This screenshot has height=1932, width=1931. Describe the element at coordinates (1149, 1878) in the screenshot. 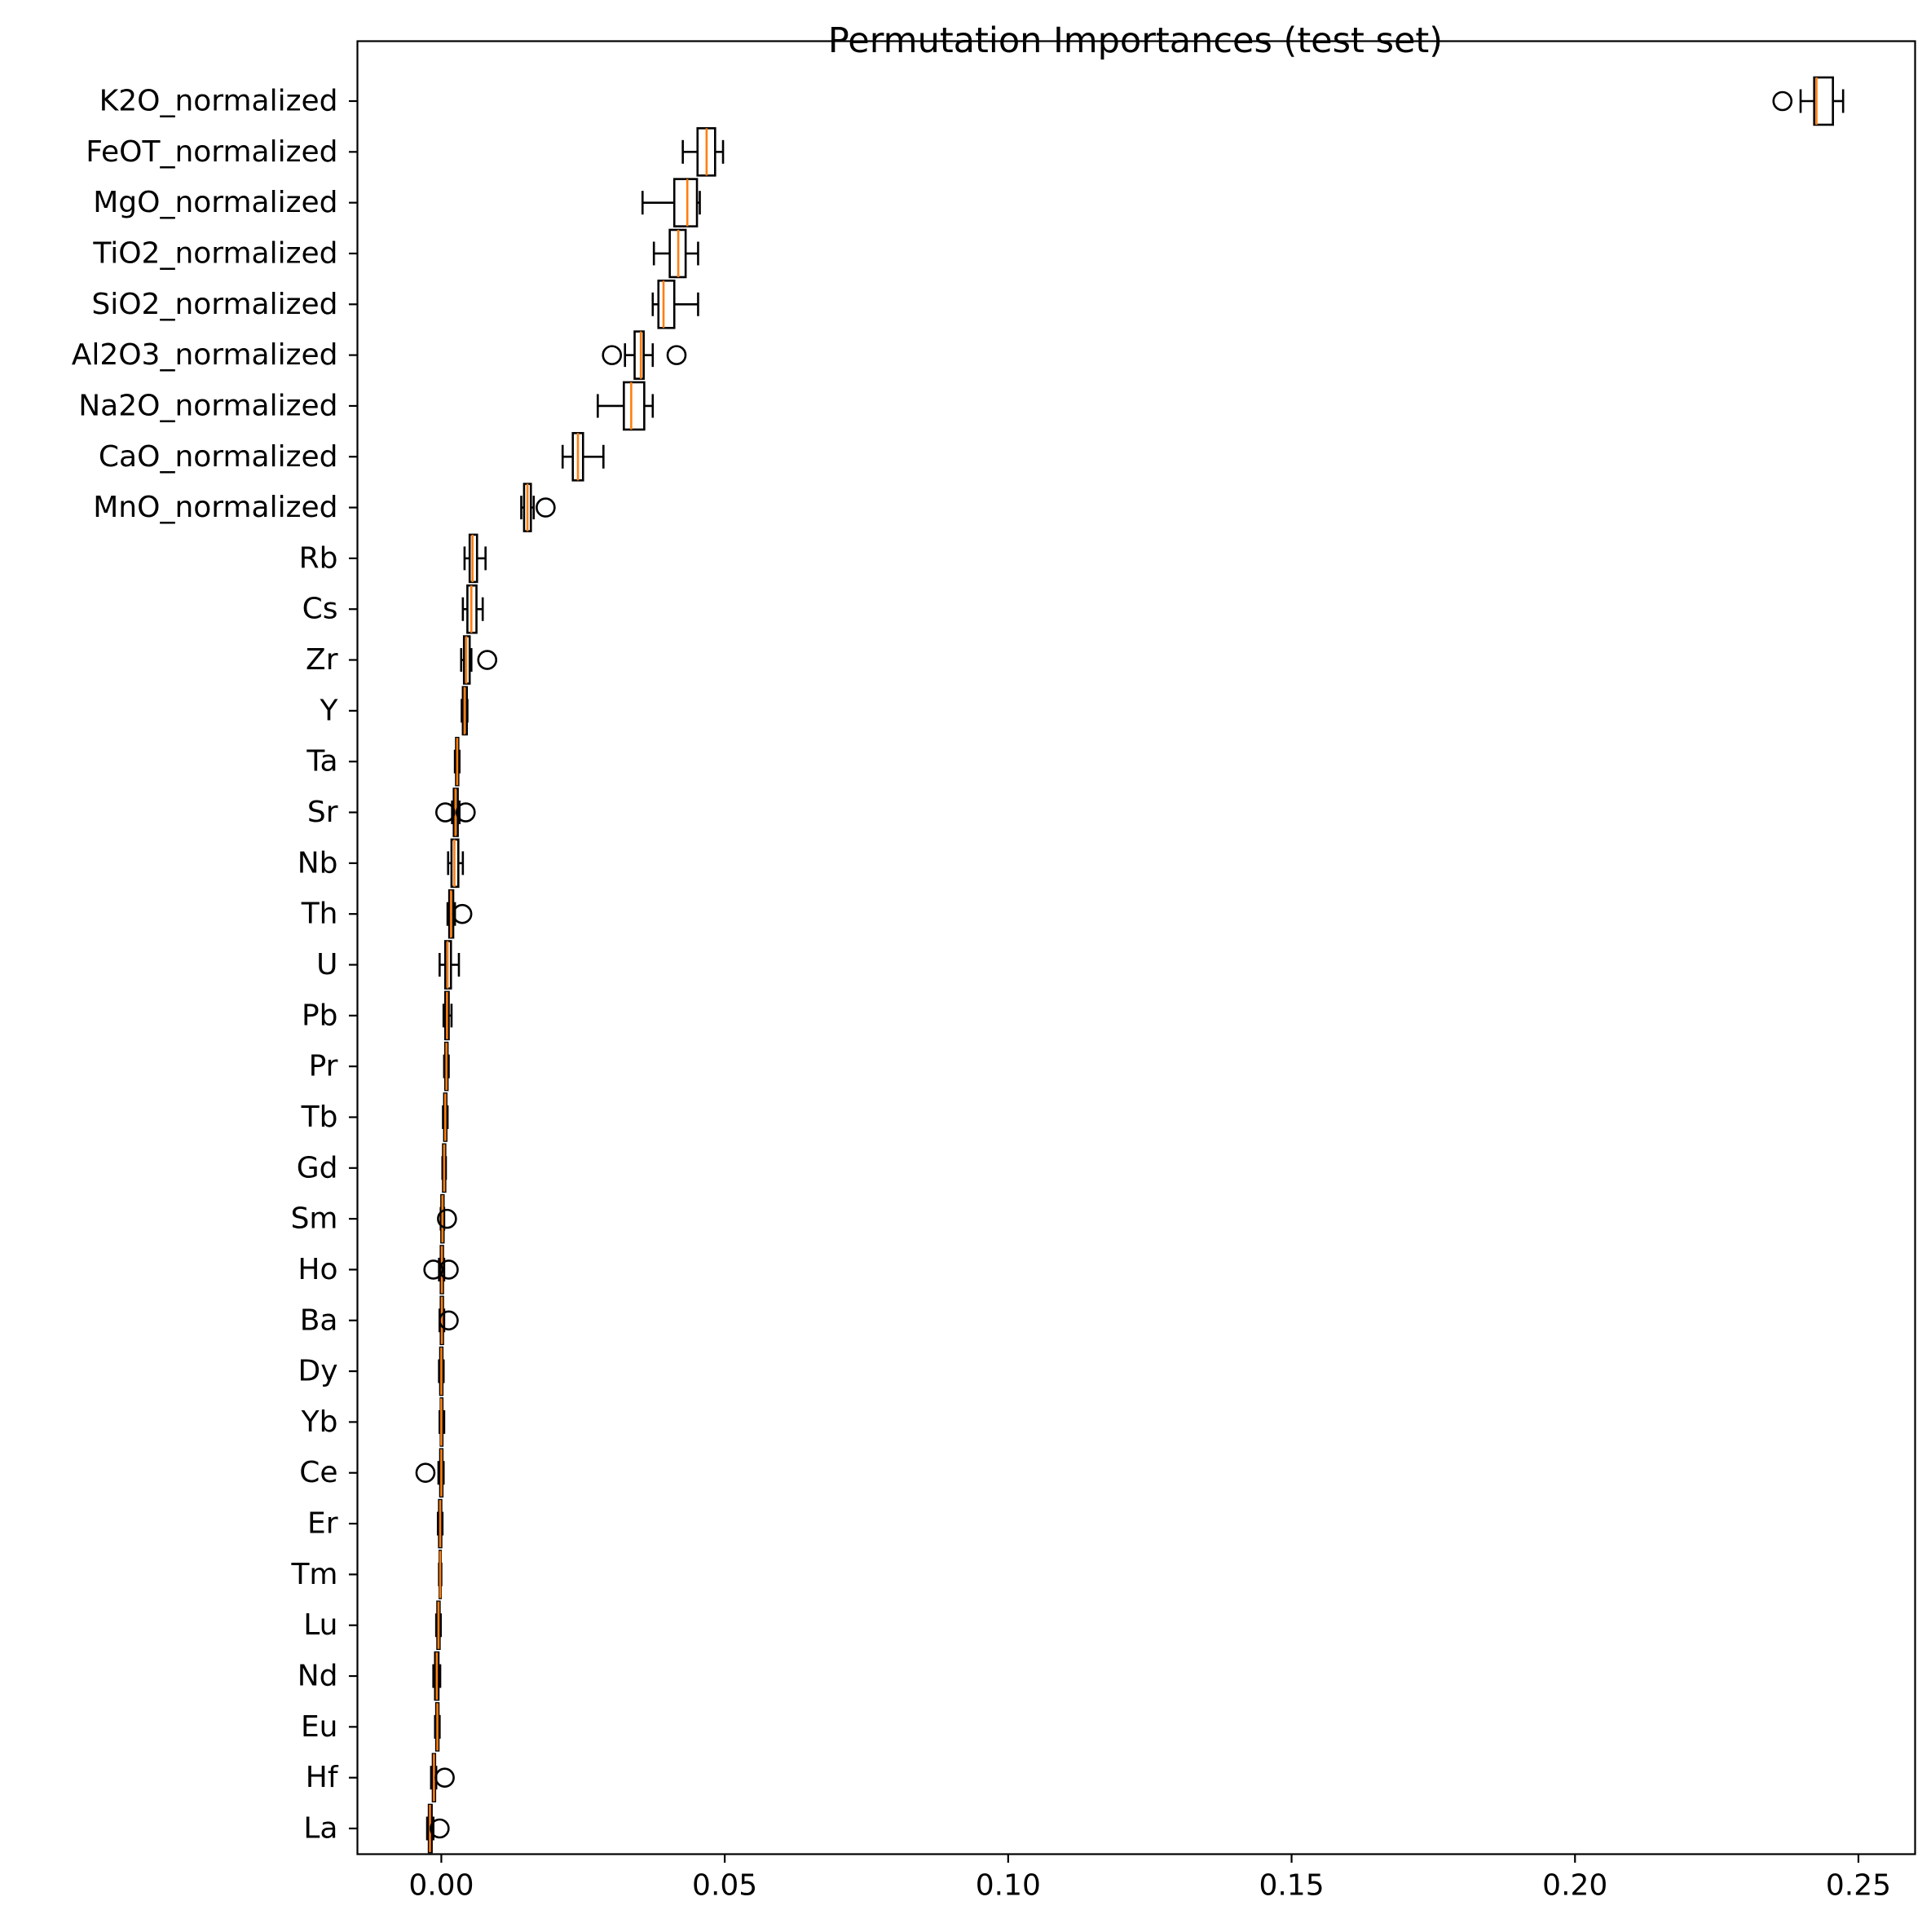

I see `x-axis: 0.00 0.05 0.10 0.15 0.20 0.25` at that location.